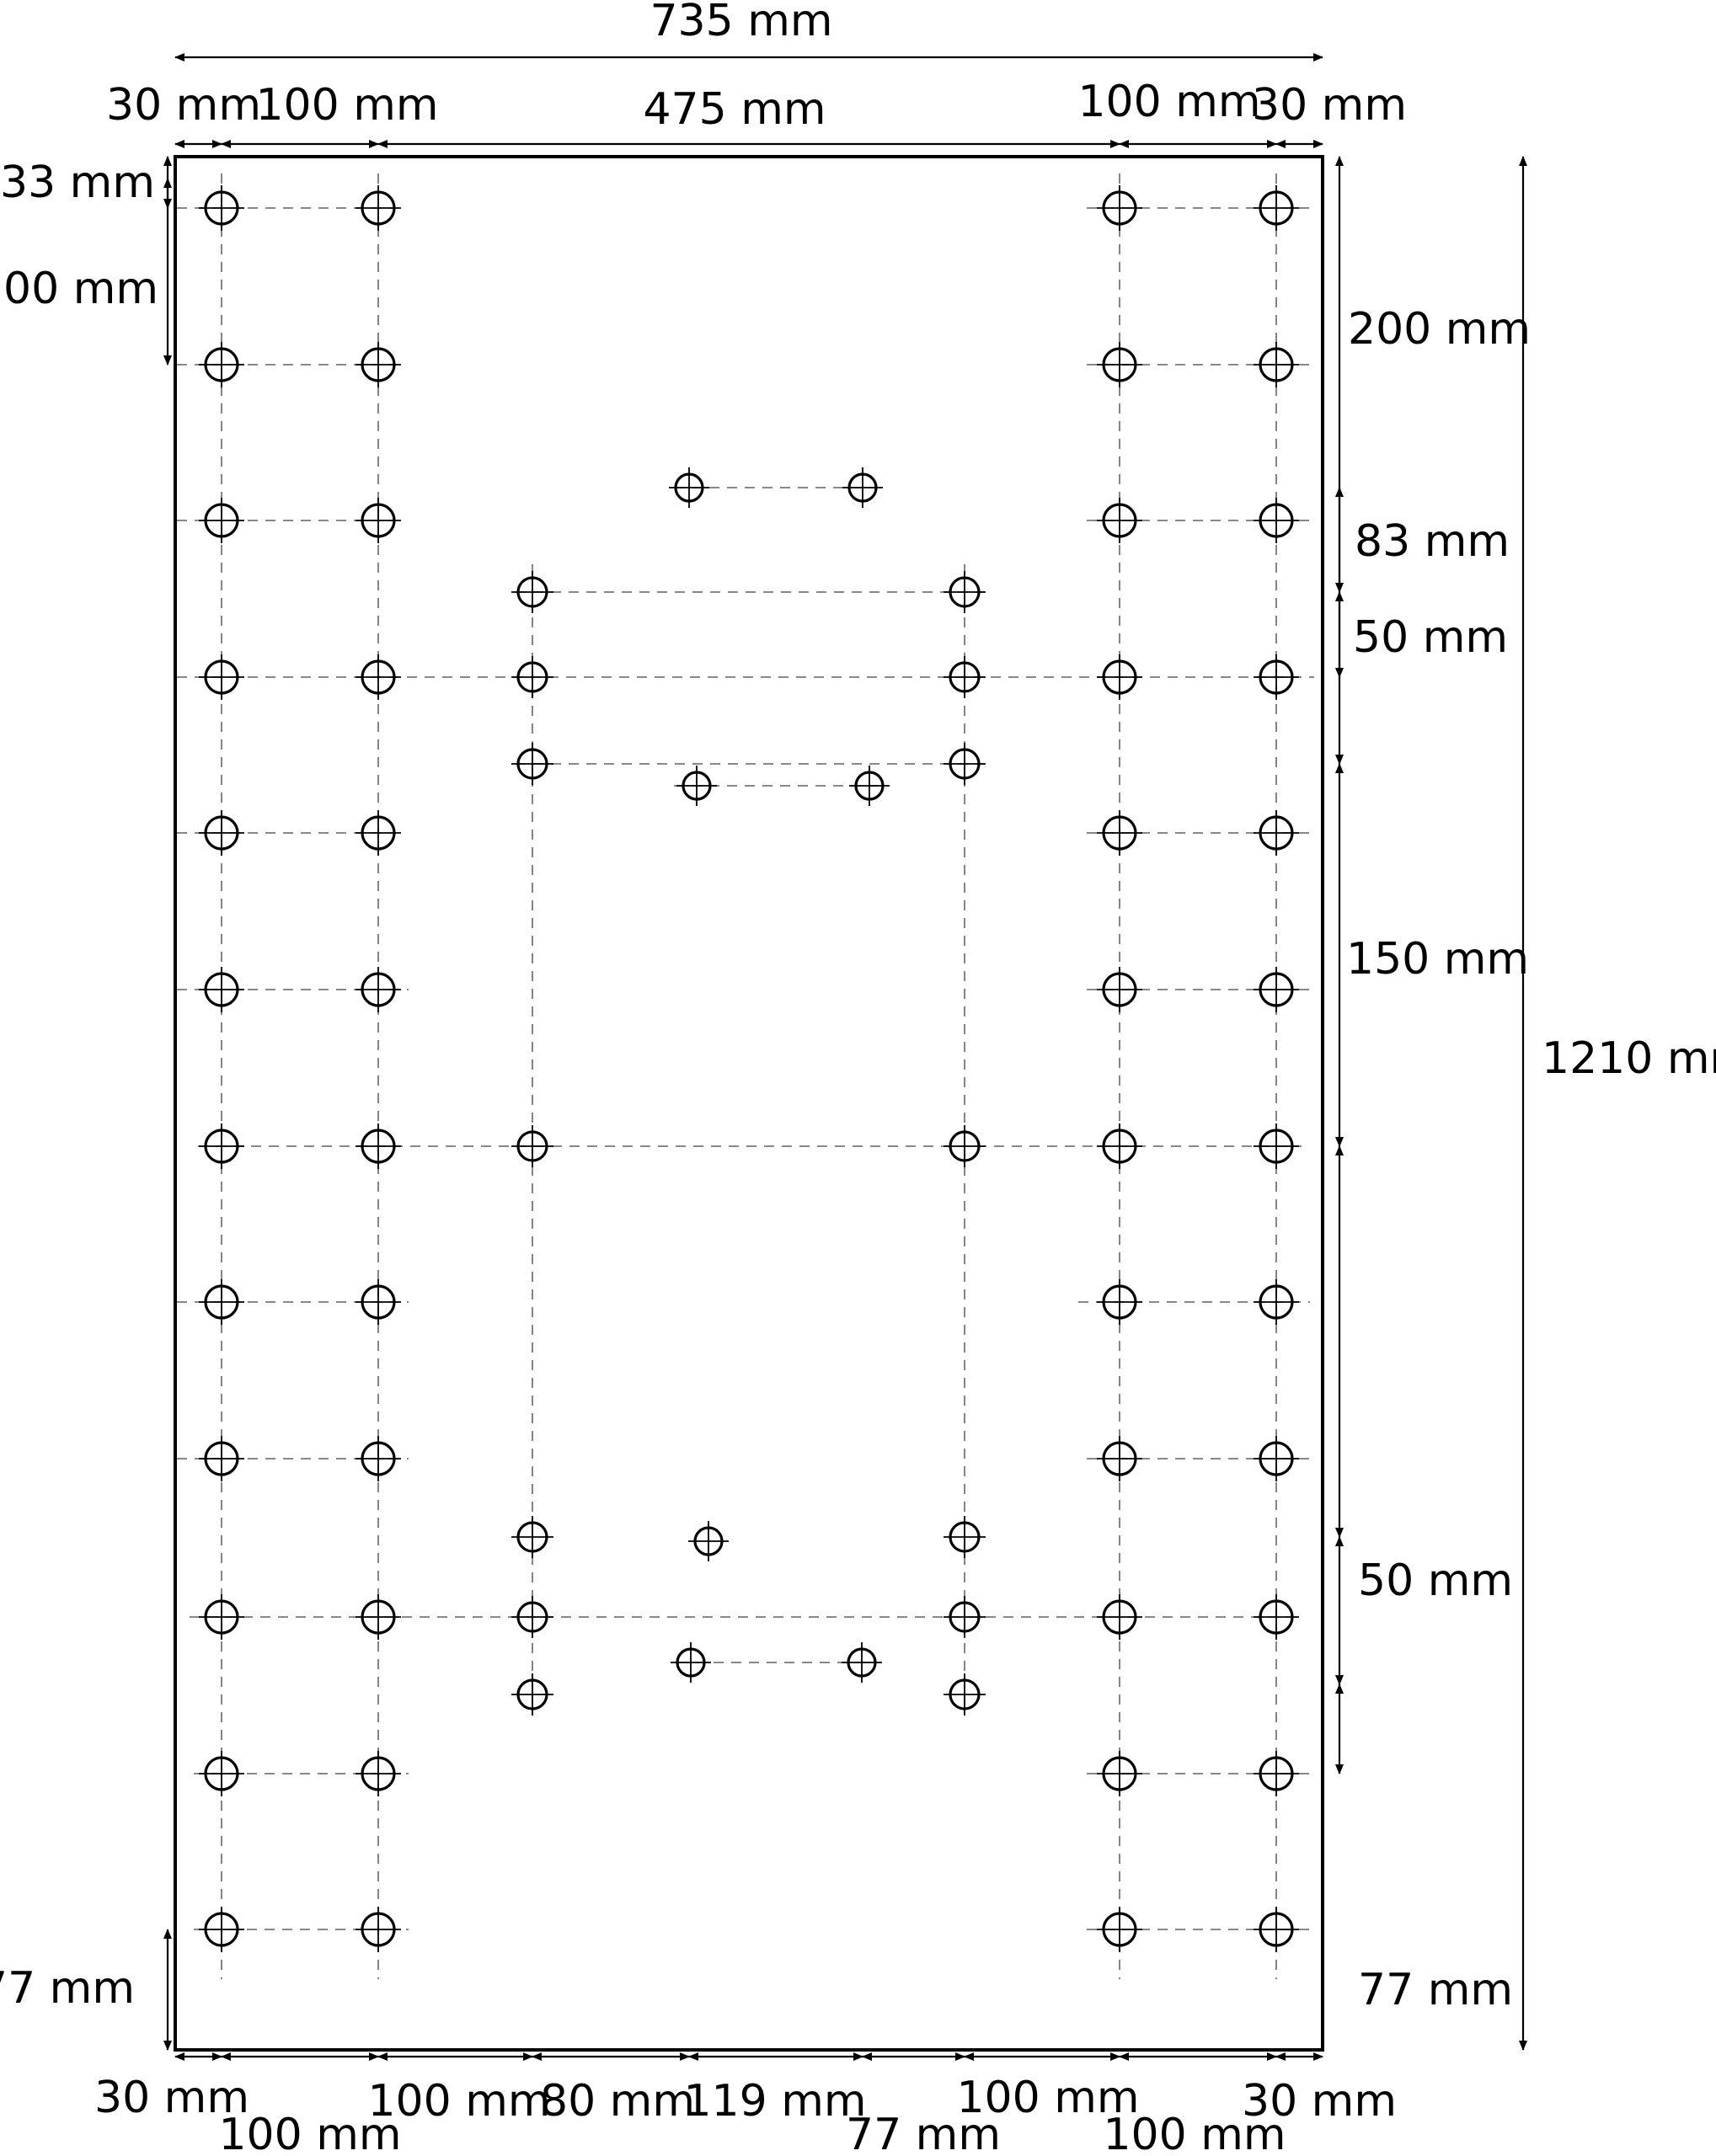 This screenshot has height=2156, width=1716. Describe the element at coordinates (1629, 1058) in the screenshot. I see `overall-height-label: 1210 mm` at that location.